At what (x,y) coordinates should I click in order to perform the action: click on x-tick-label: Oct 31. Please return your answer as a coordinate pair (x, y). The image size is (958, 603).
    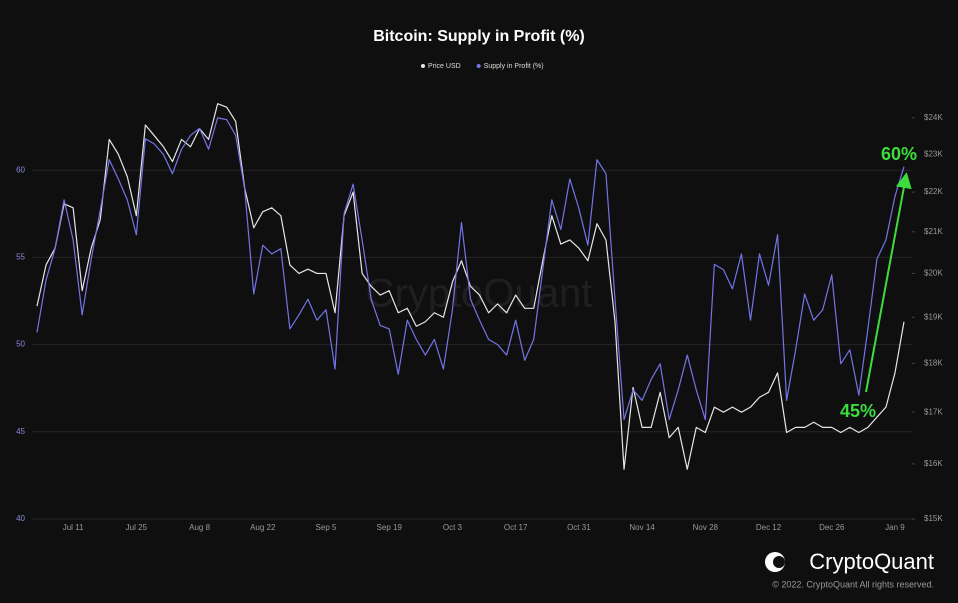
    Looking at the image, I should click on (579, 527).